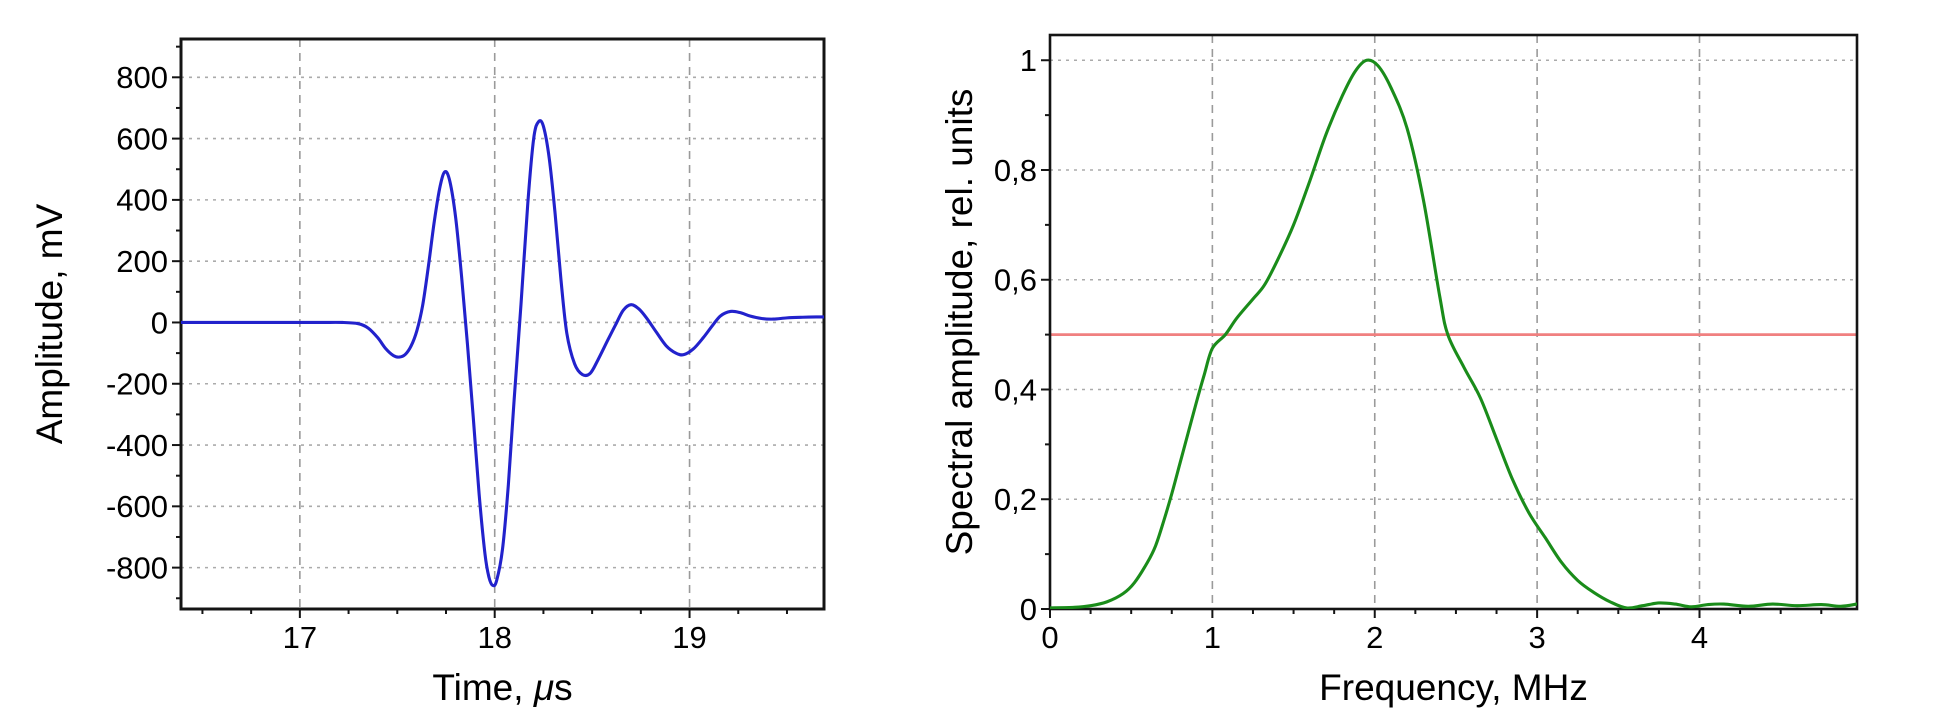 The image size is (1933, 728). Describe the element at coordinates (1028, 60) in the screenshot. I see `y-tick-label: 1` at that location.